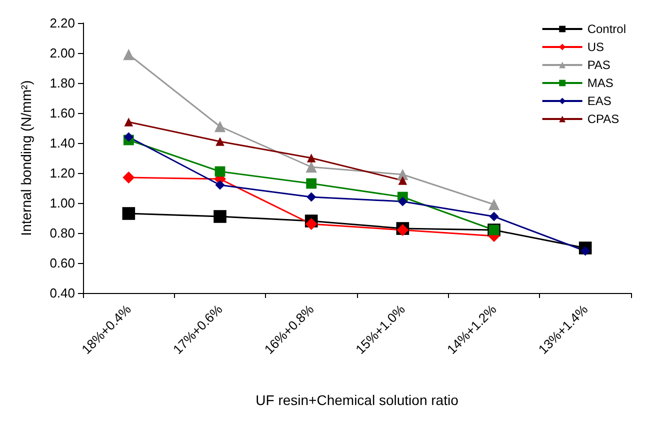 This screenshot has width=659, height=421. Describe the element at coordinates (62, 293) in the screenshot. I see `y-tick-label: 0.40` at that location.